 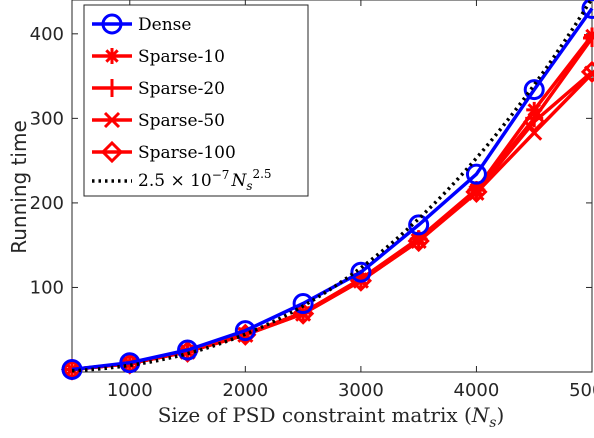 I want to click on legend-item-sparse-20: Sparse-20, so click(x=158, y=89).